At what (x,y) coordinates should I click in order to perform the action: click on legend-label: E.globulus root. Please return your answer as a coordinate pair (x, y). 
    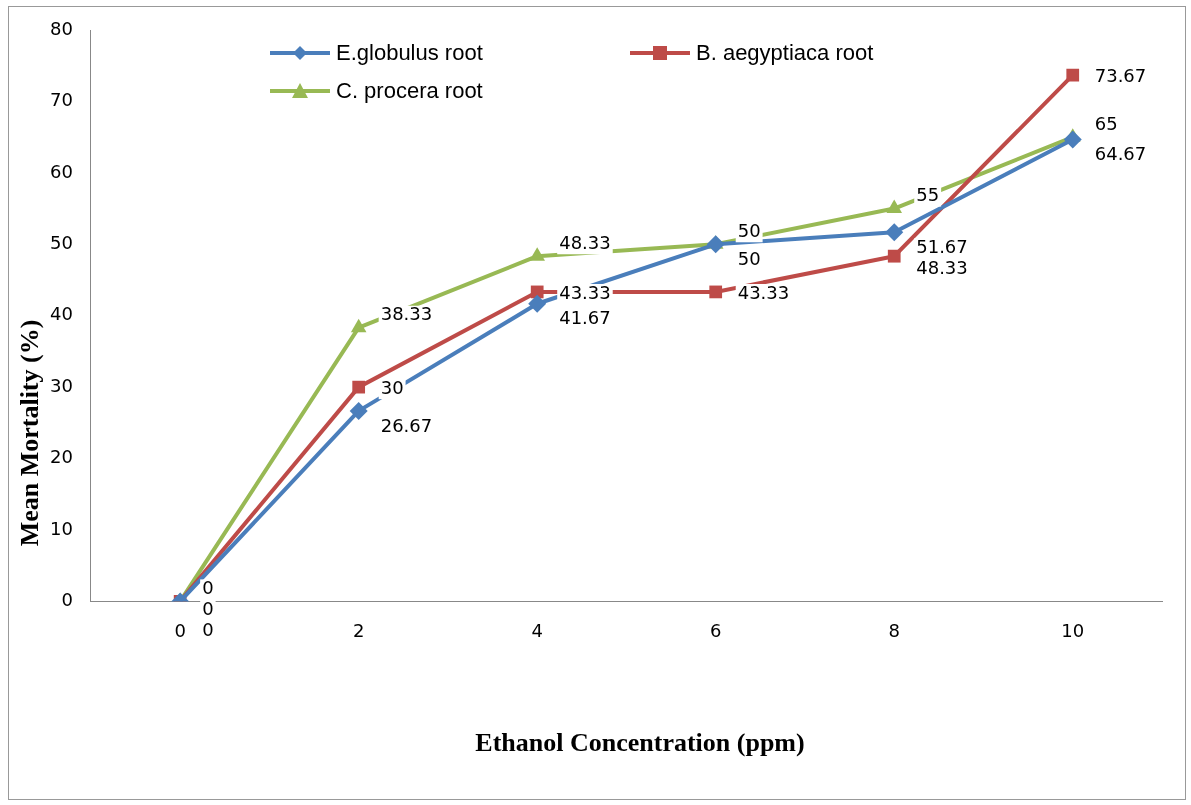
    Looking at the image, I should click on (409, 53).